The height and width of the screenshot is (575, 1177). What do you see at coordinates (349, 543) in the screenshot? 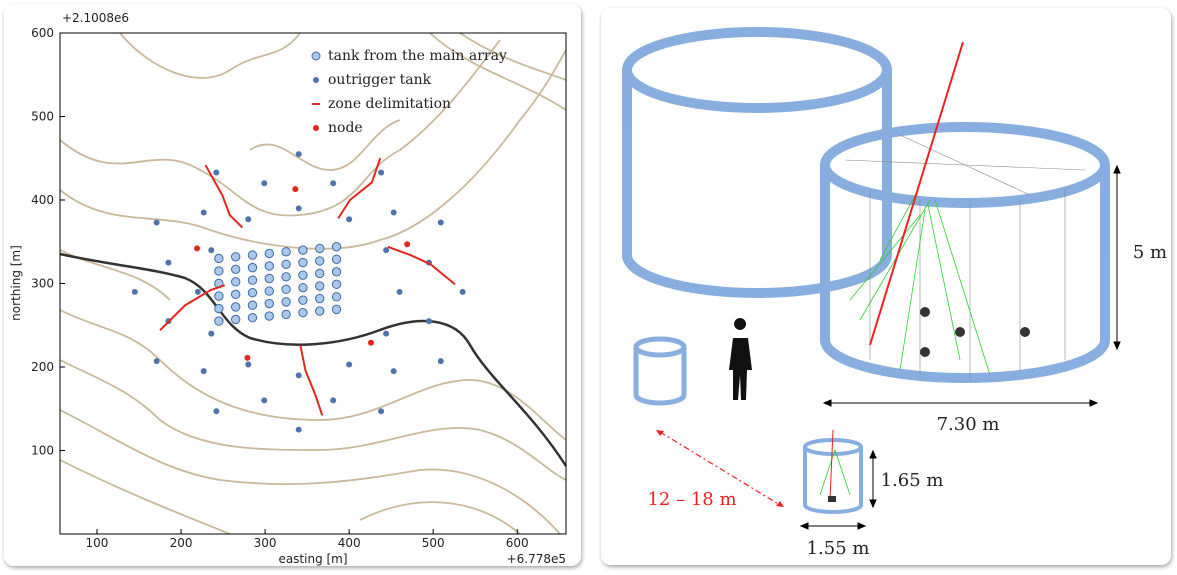
I see `x-tick-label: 400` at bounding box center [349, 543].